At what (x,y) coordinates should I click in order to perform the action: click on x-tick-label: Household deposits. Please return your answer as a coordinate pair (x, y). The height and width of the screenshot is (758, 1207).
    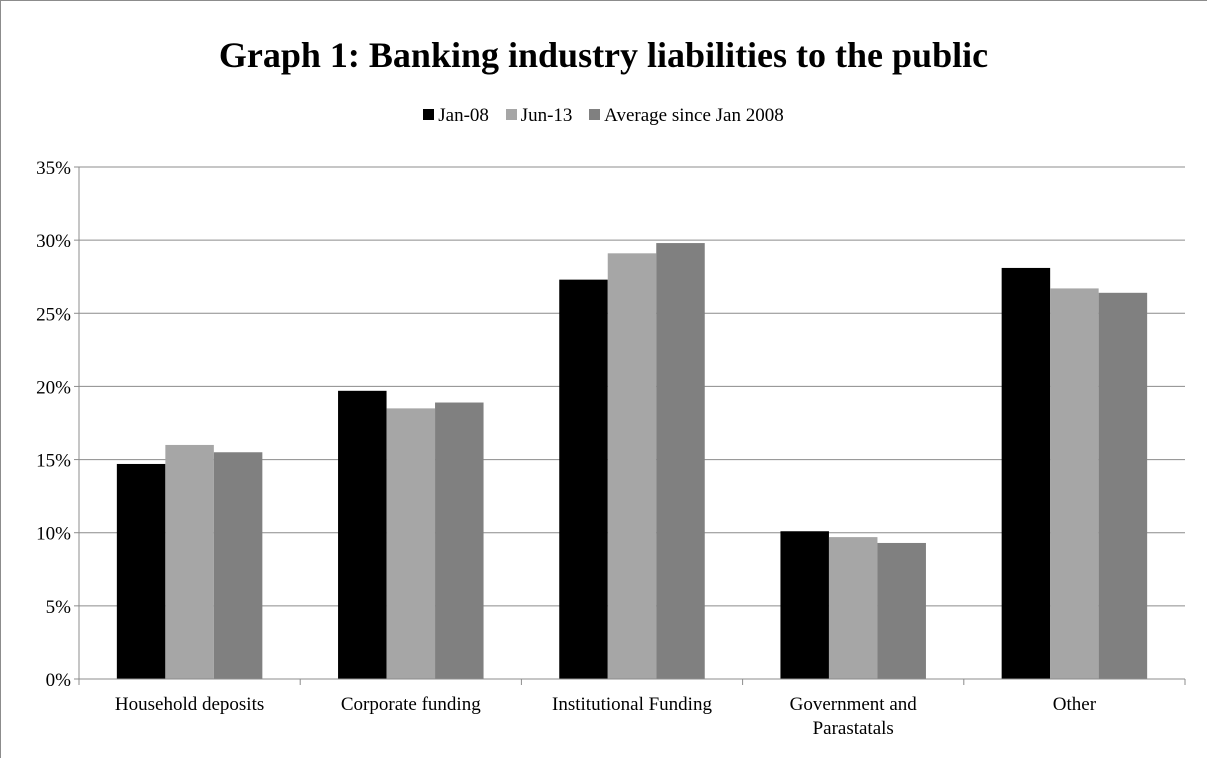
    Looking at the image, I should click on (189, 704).